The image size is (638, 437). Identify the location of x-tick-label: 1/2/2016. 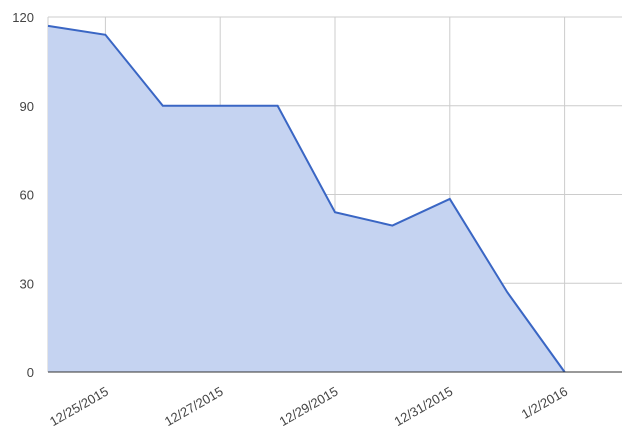
(544, 403).